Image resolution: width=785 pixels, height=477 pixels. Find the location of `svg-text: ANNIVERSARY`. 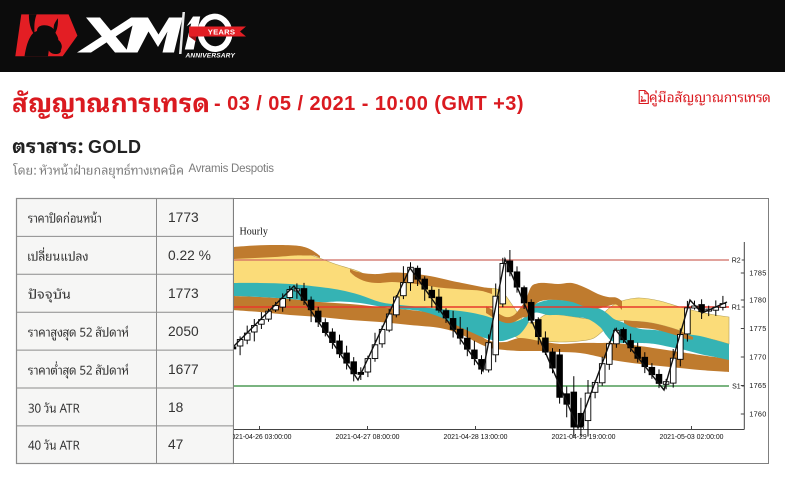

svg-text: ANNIVERSARY is located at coordinates (210, 55).